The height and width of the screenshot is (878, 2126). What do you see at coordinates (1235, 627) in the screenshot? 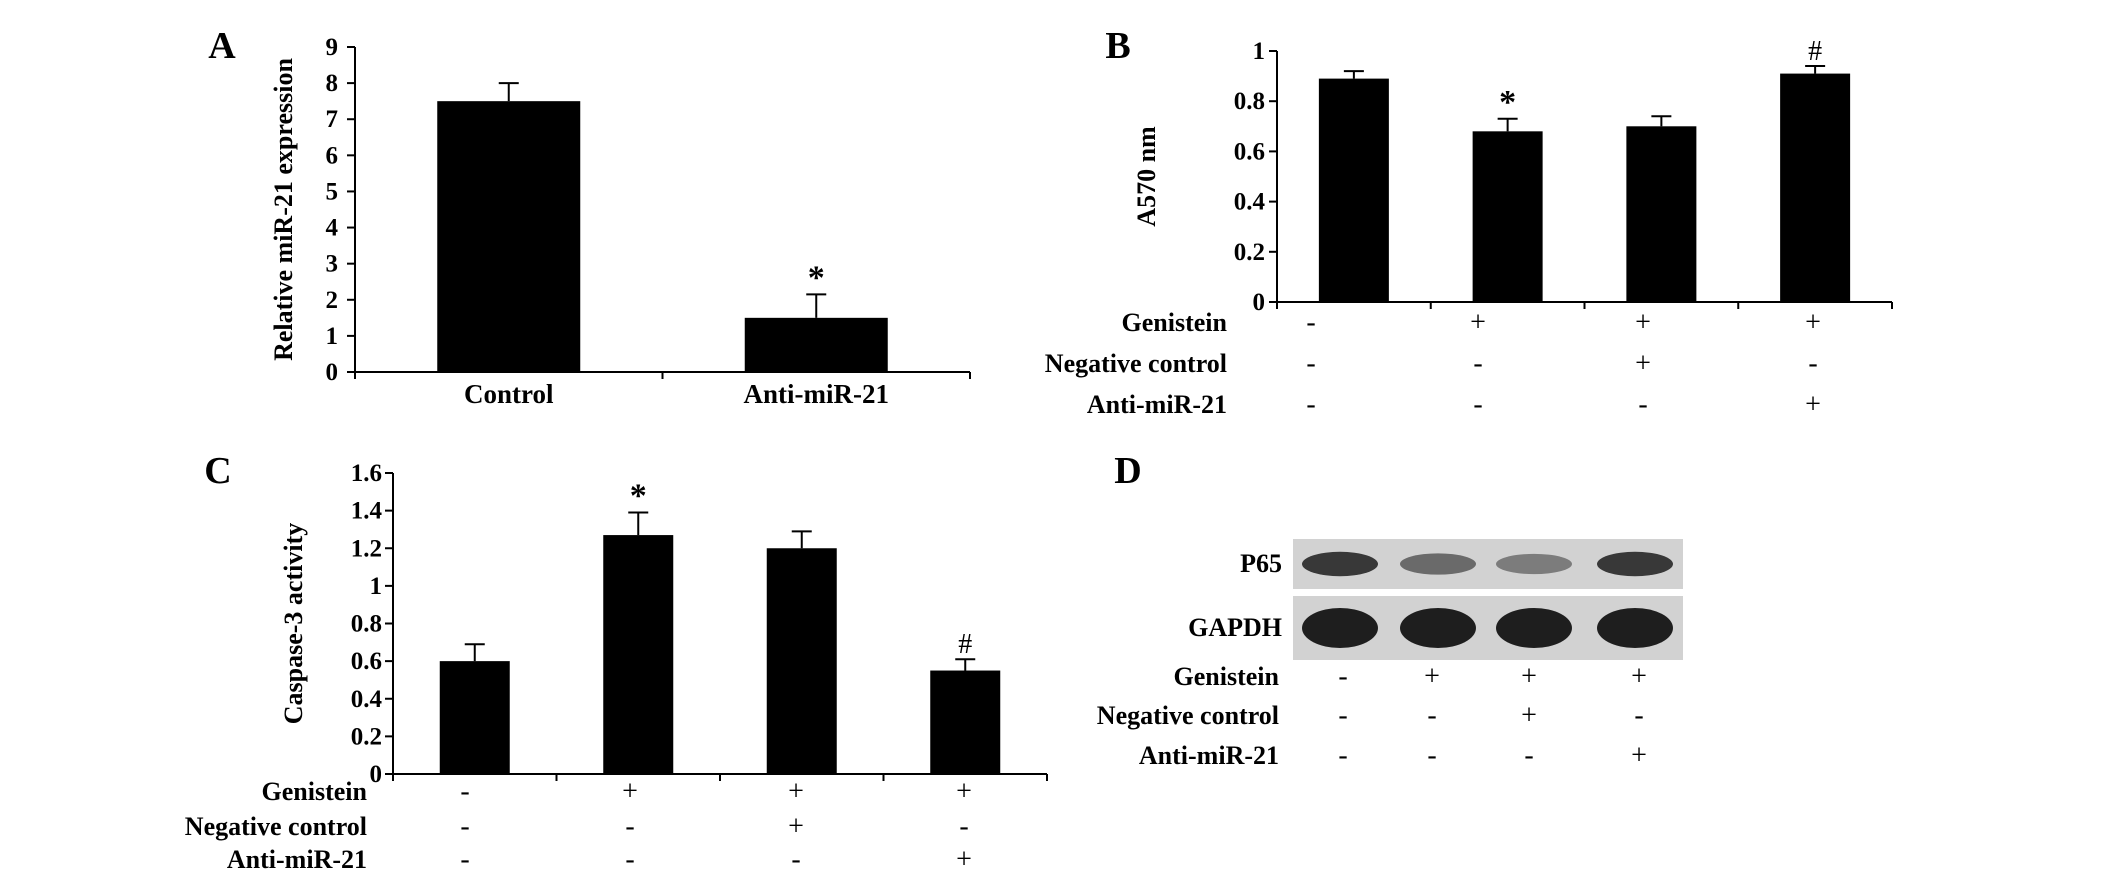
I see `blot-band-label: GAPDH` at bounding box center [1235, 627].